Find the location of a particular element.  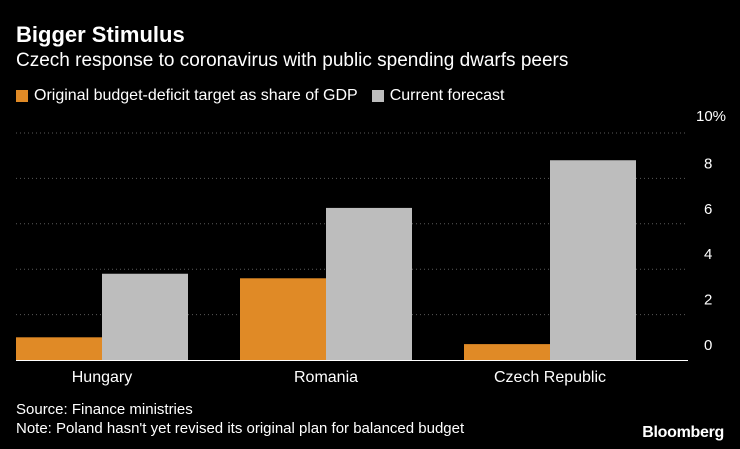

x-tick-label-czech-republic: Czech Republic is located at coordinates (550, 377).